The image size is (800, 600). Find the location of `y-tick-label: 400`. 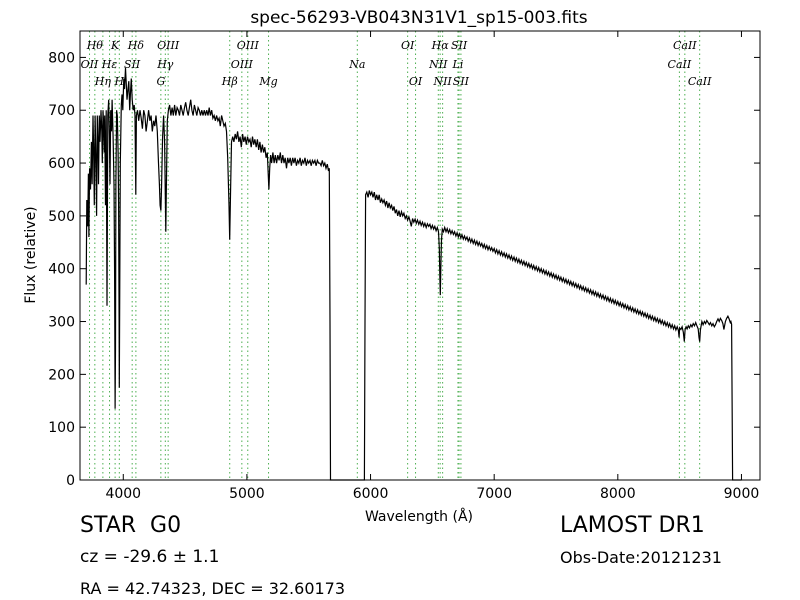

y-tick-label: 400 is located at coordinates (61, 270).